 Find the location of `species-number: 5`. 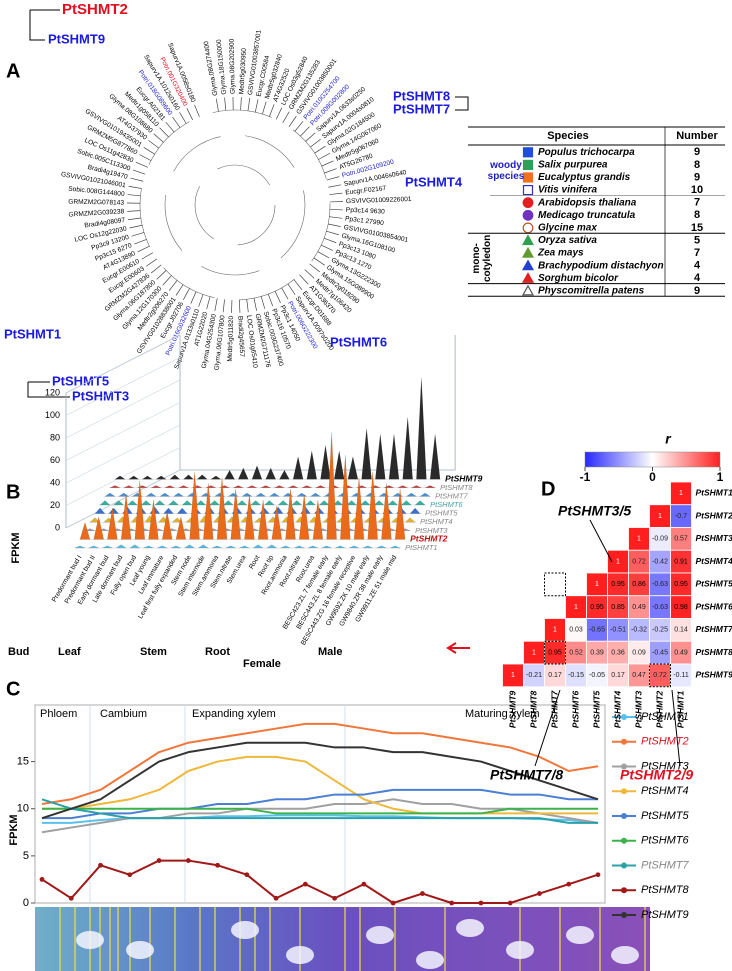

species-number: 5 is located at coordinates (697, 240).